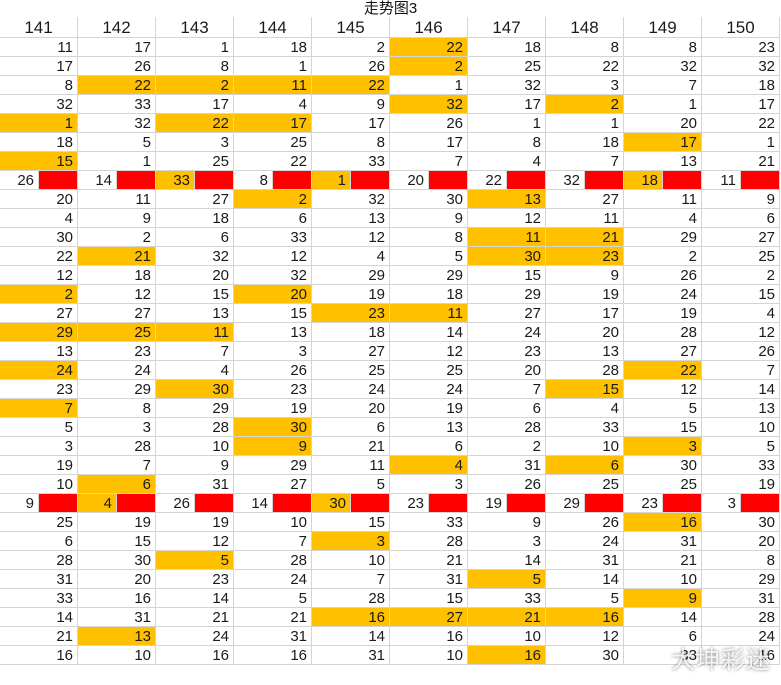 The width and height of the screenshot is (781, 685). What do you see at coordinates (663, 560) in the screenshot?
I see `table-cell: 21` at bounding box center [663, 560].